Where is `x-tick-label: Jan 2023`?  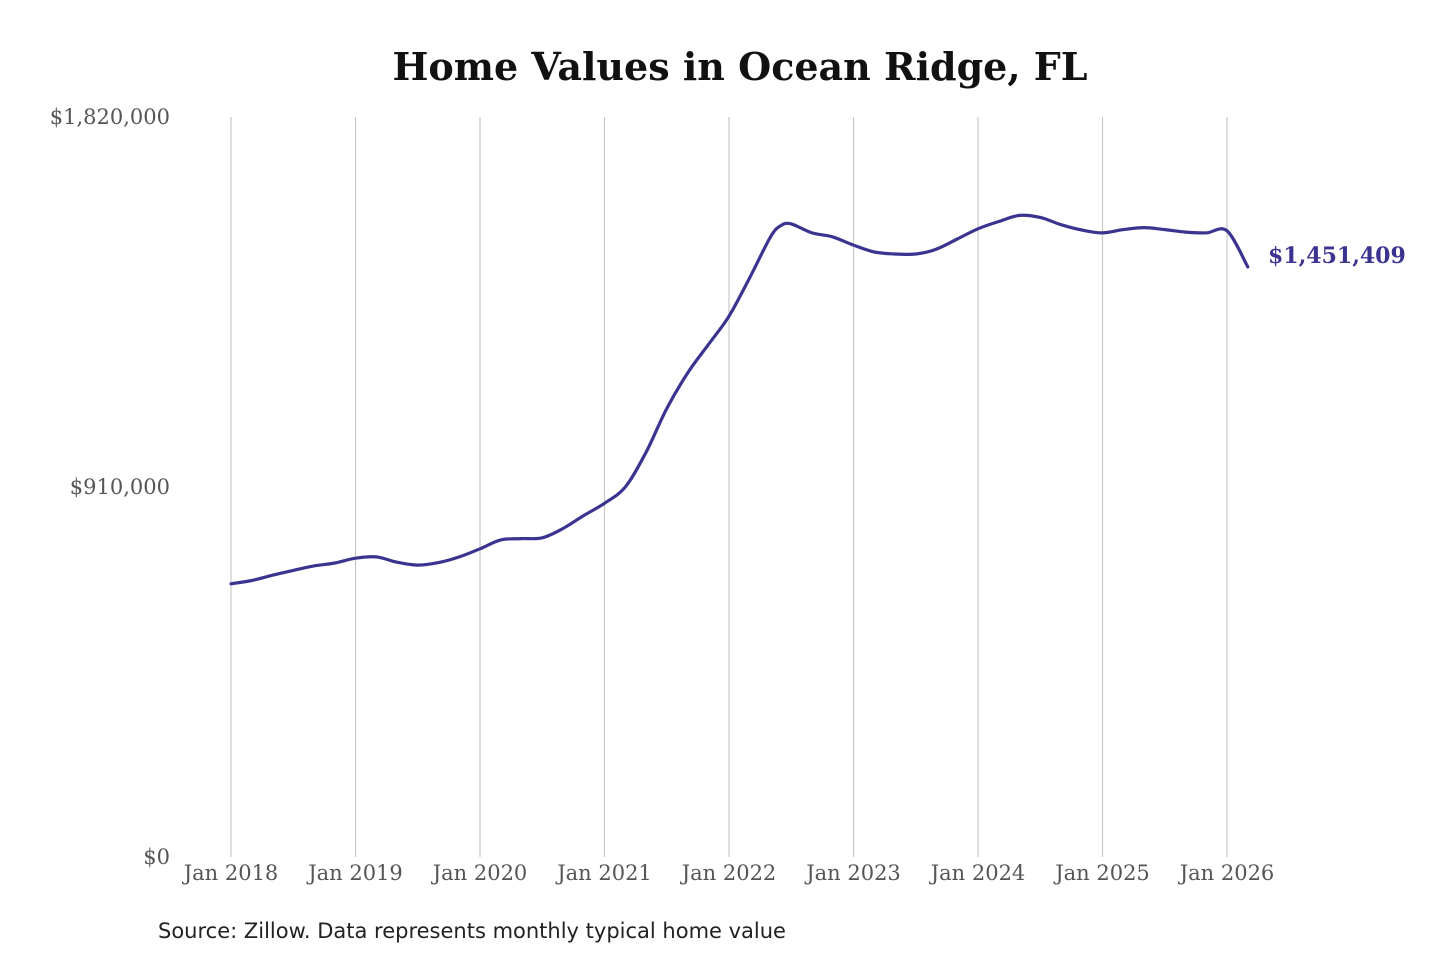 x-tick-label: Jan 2023 is located at coordinates (852, 873).